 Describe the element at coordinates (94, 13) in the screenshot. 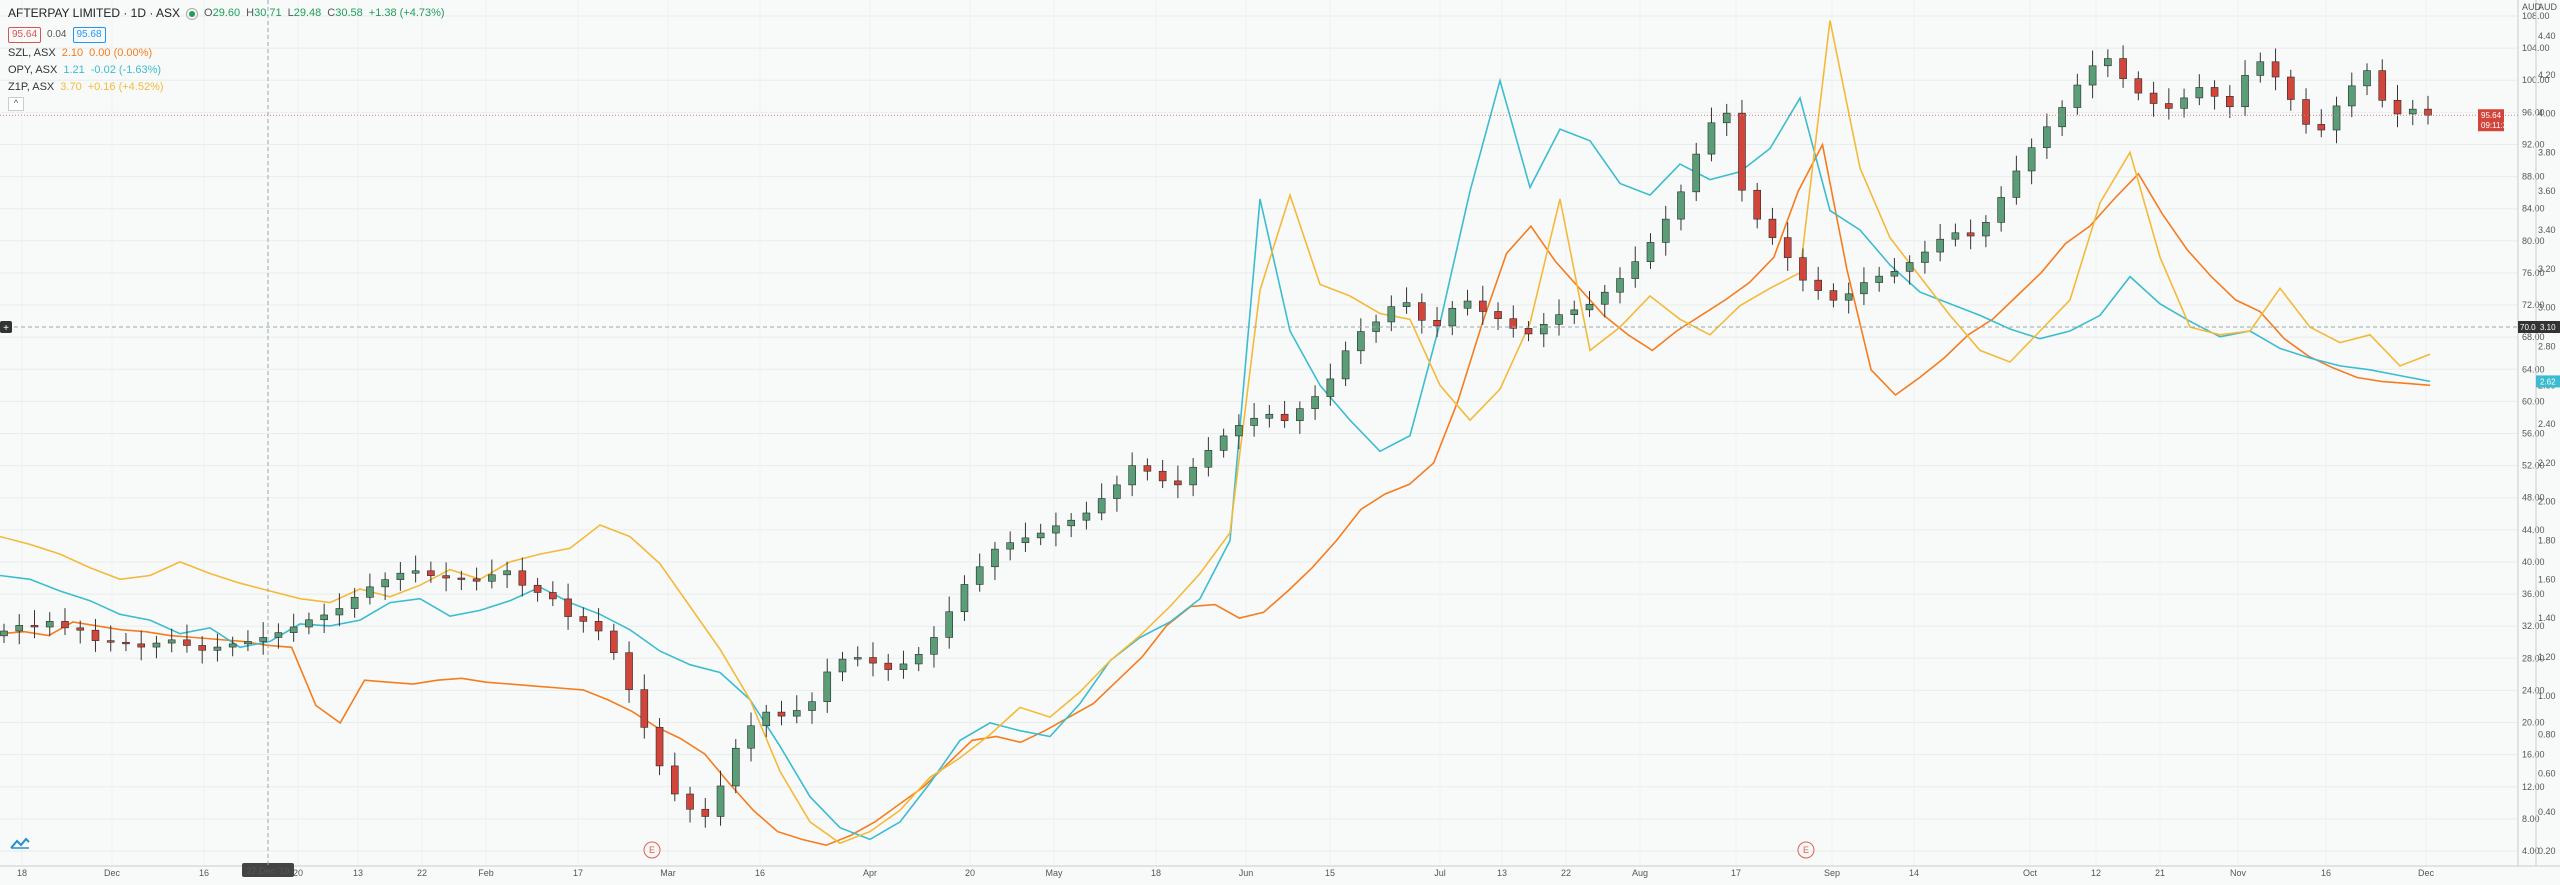

I see `symbol-title: AFTERPAY LIMITED · 1D · ASX` at that location.